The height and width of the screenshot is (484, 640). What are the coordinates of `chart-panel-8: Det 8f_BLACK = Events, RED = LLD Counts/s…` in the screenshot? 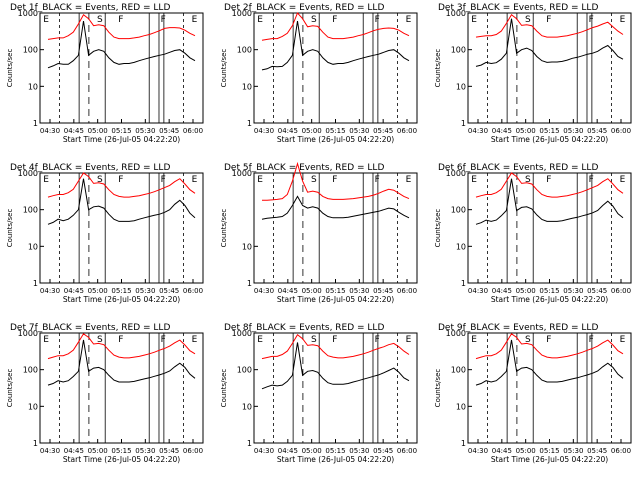 It's located at (319, 393).